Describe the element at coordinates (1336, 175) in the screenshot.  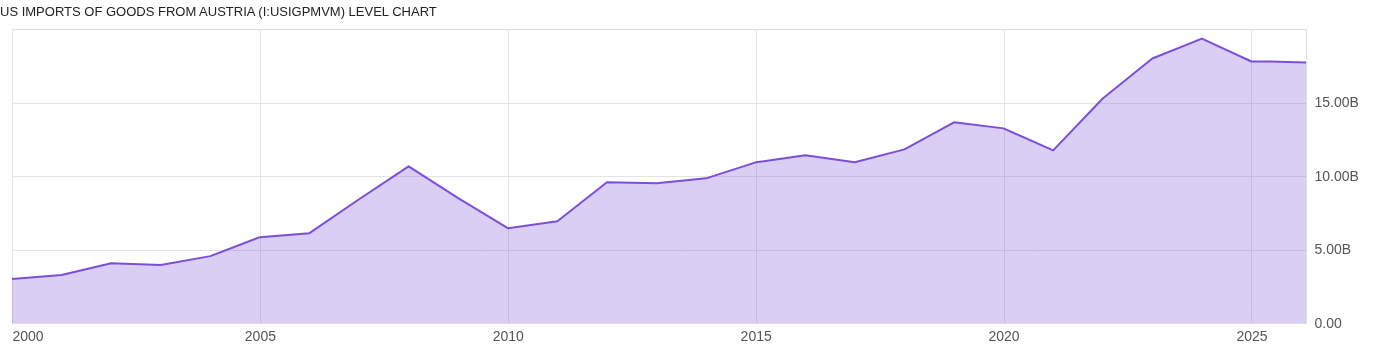
I see `y-tick-label: 10.00B` at that location.